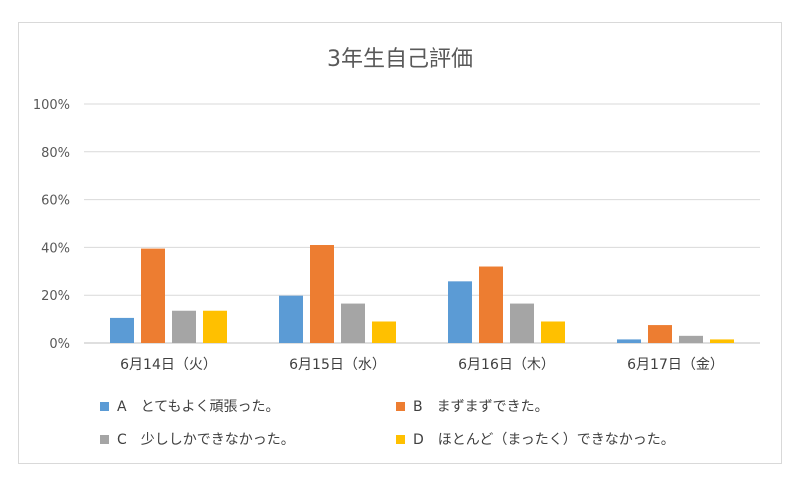  Describe the element at coordinates (168, 365) in the screenshot. I see `x-tick-label: 6月14日（火）` at that location.